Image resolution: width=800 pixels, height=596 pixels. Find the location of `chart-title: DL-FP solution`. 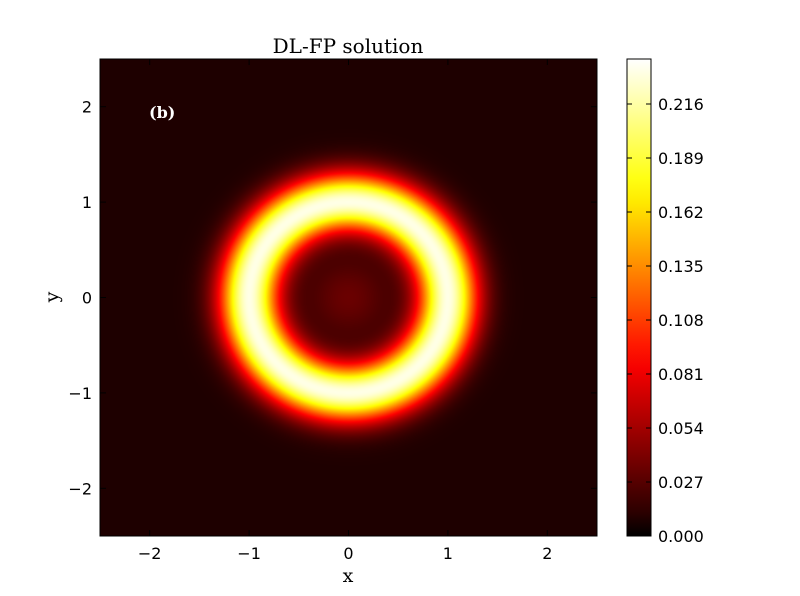

chart-title: DL-FP solution is located at coordinates (348, 46).